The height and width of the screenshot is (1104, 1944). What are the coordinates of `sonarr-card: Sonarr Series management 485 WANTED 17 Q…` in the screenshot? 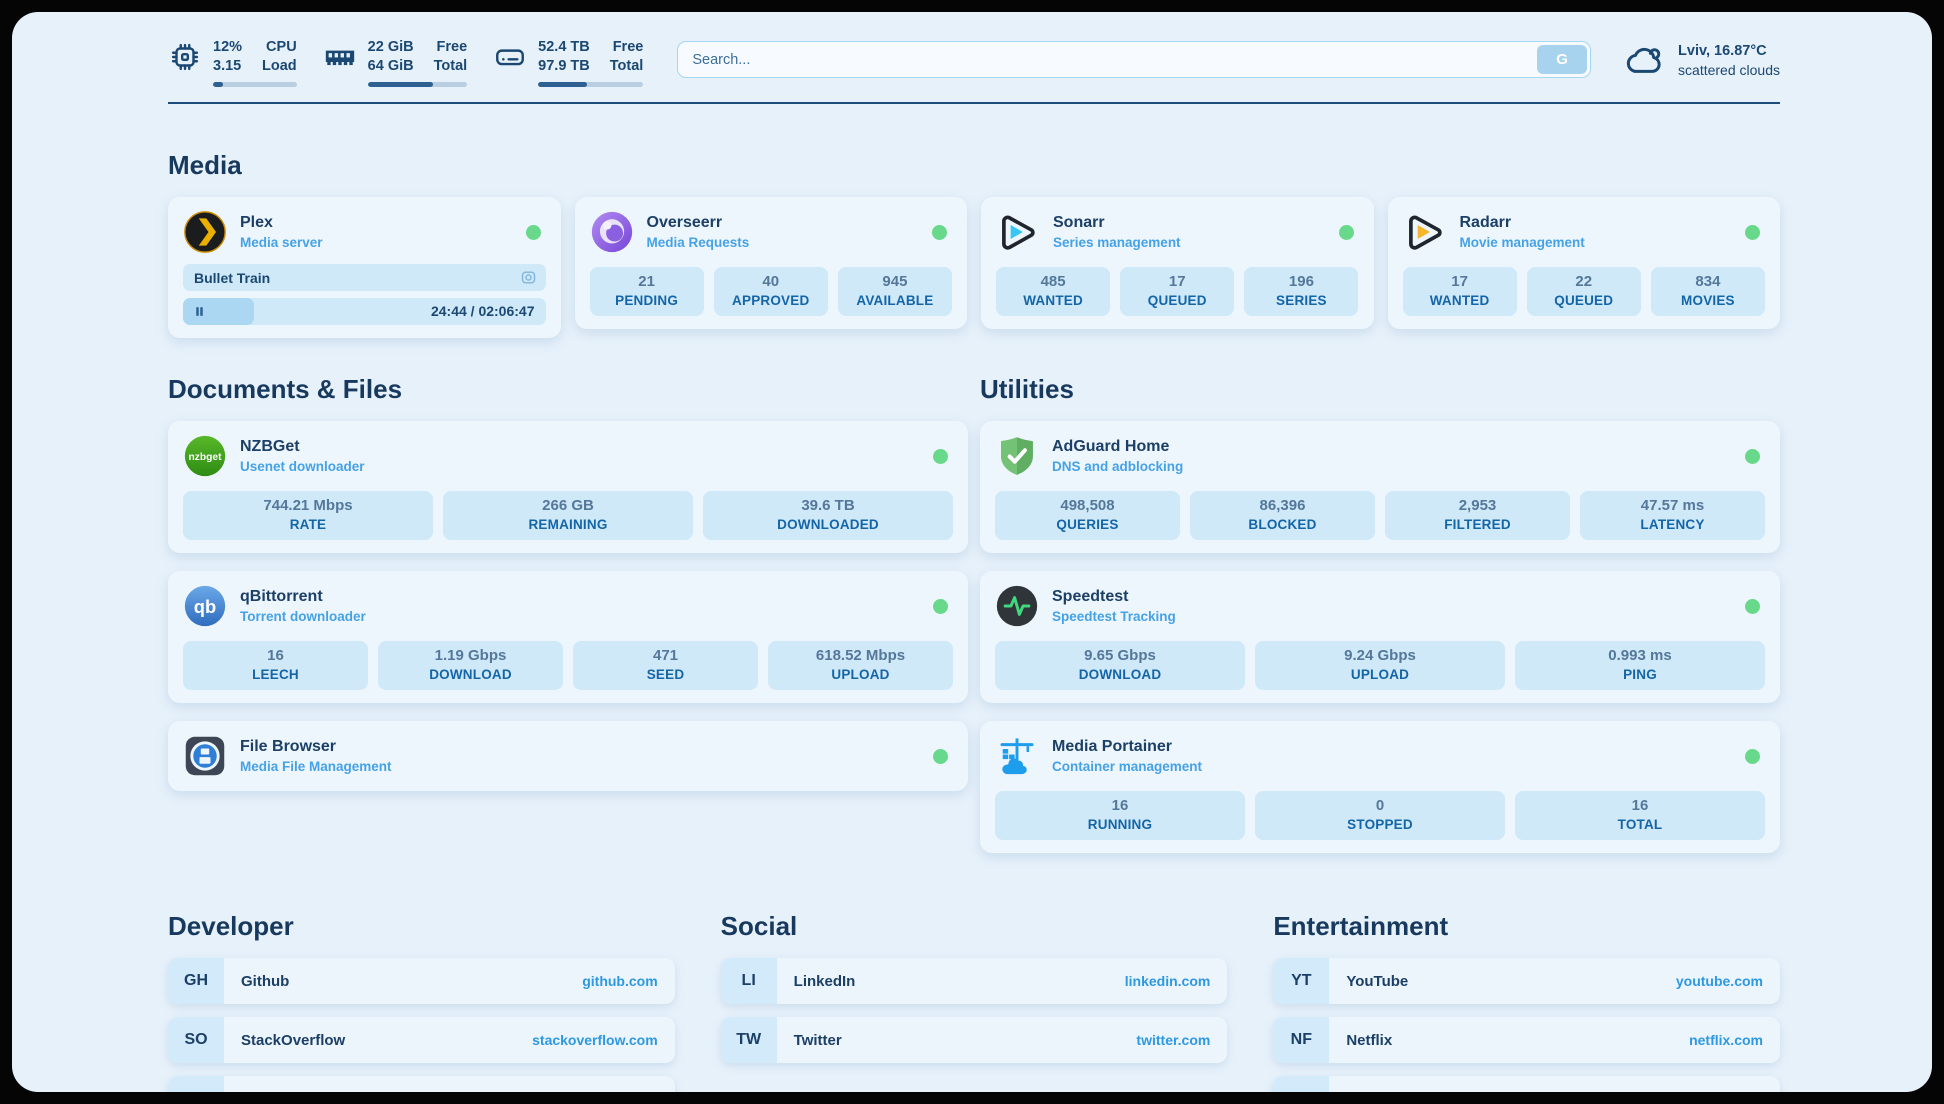 It's located at (1177, 263).